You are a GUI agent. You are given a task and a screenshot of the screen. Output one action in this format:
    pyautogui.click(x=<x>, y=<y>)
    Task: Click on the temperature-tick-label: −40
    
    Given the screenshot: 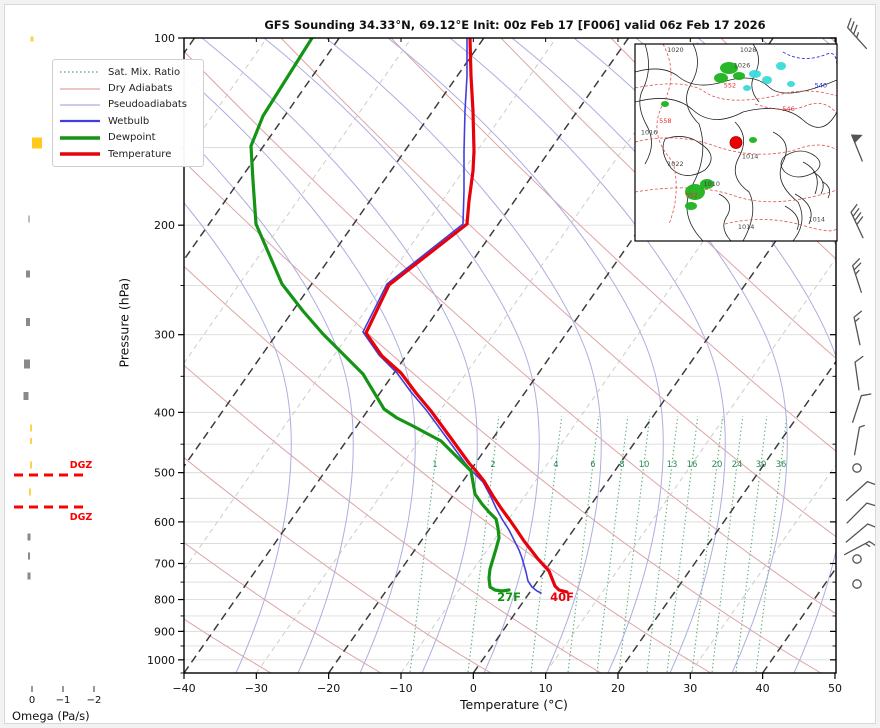 What is the action you would take?
    pyautogui.click(x=183, y=688)
    